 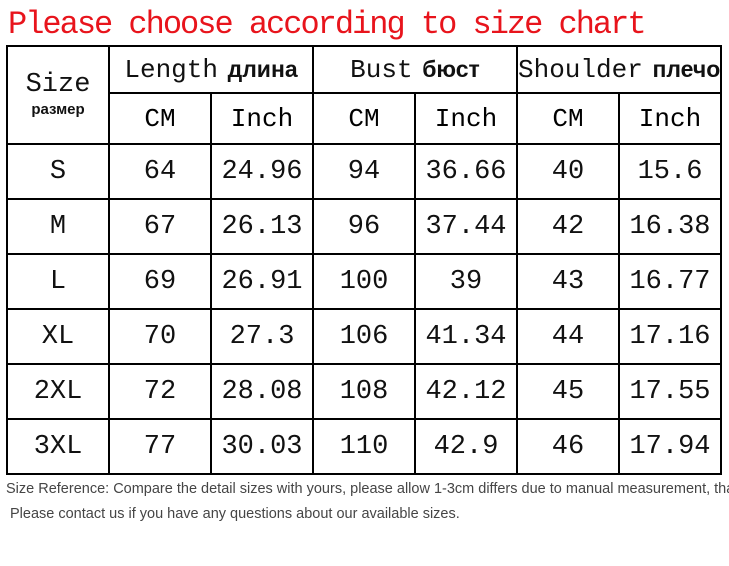 What do you see at coordinates (568, 118) in the screenshot?
I see `shoulder-cm-header: CM` at bounding box center [568, 118].